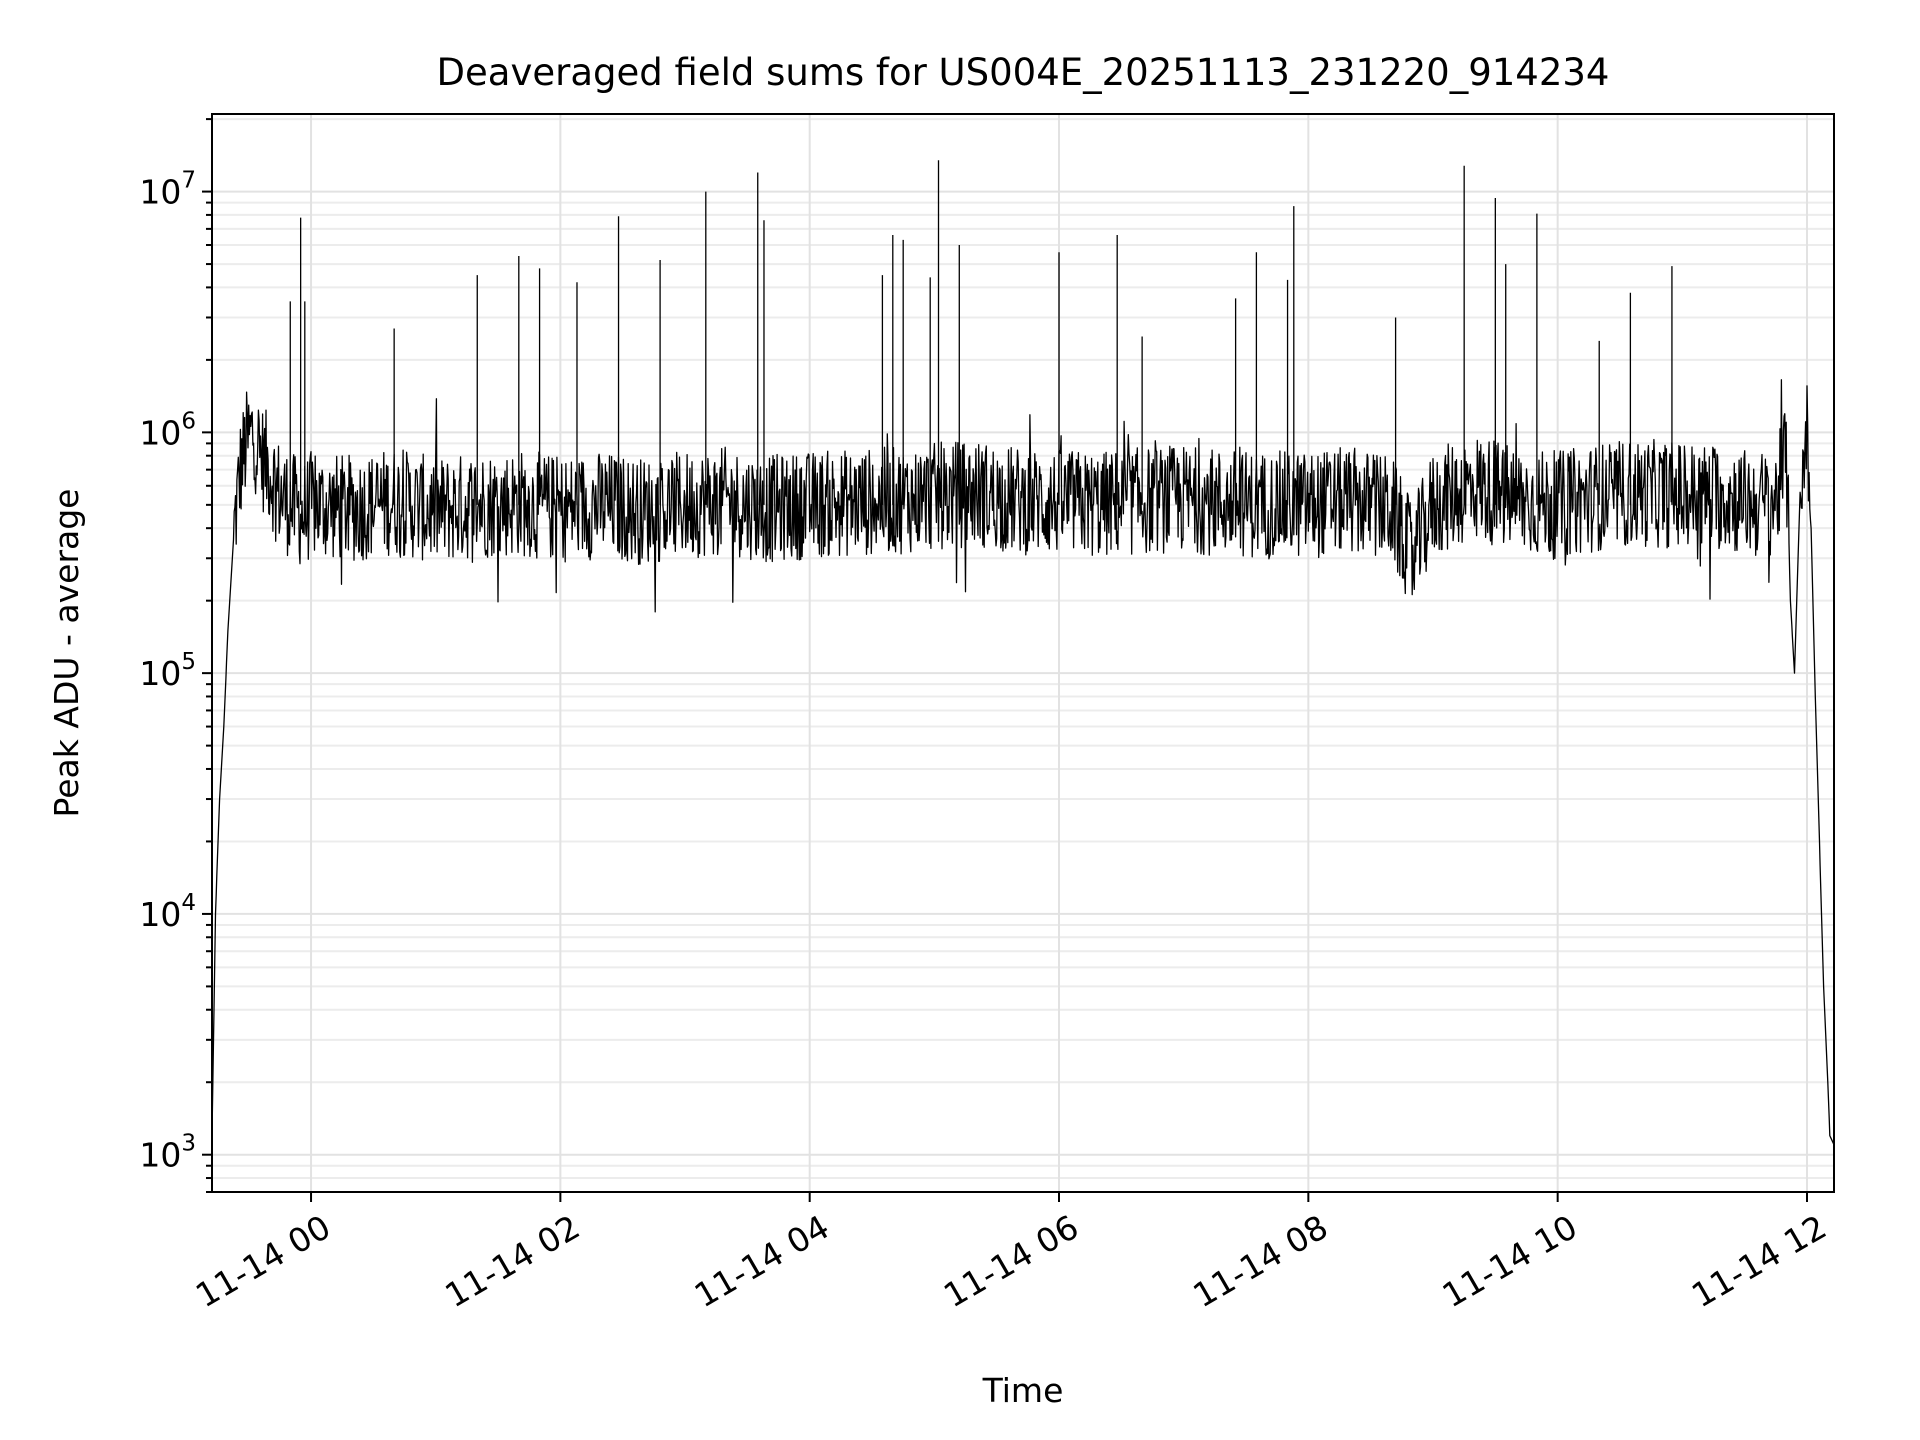 This screenshot has height=1440, width=1920. Describe the element at coordinates (188, 421) in the screenshot. I see `y-tick-exponent: 6` at that location.